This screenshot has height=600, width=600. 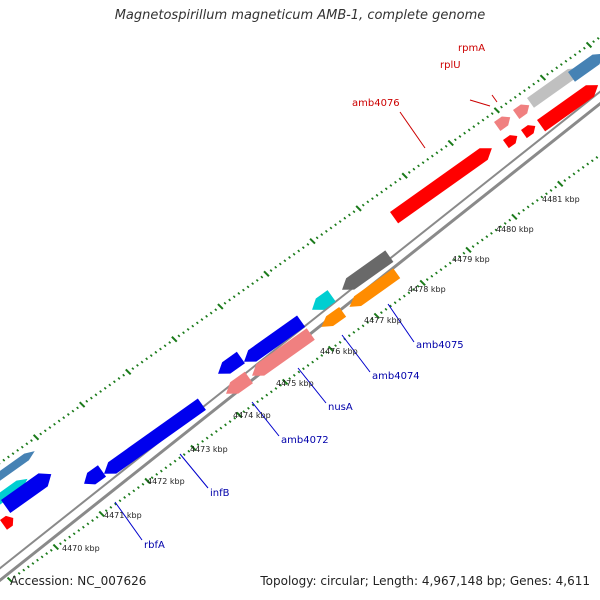 What do you see at coordinates (295, 383) in the screenshot?
I see `scale-label: 4475 kbp` at bounding box center [295, 383].